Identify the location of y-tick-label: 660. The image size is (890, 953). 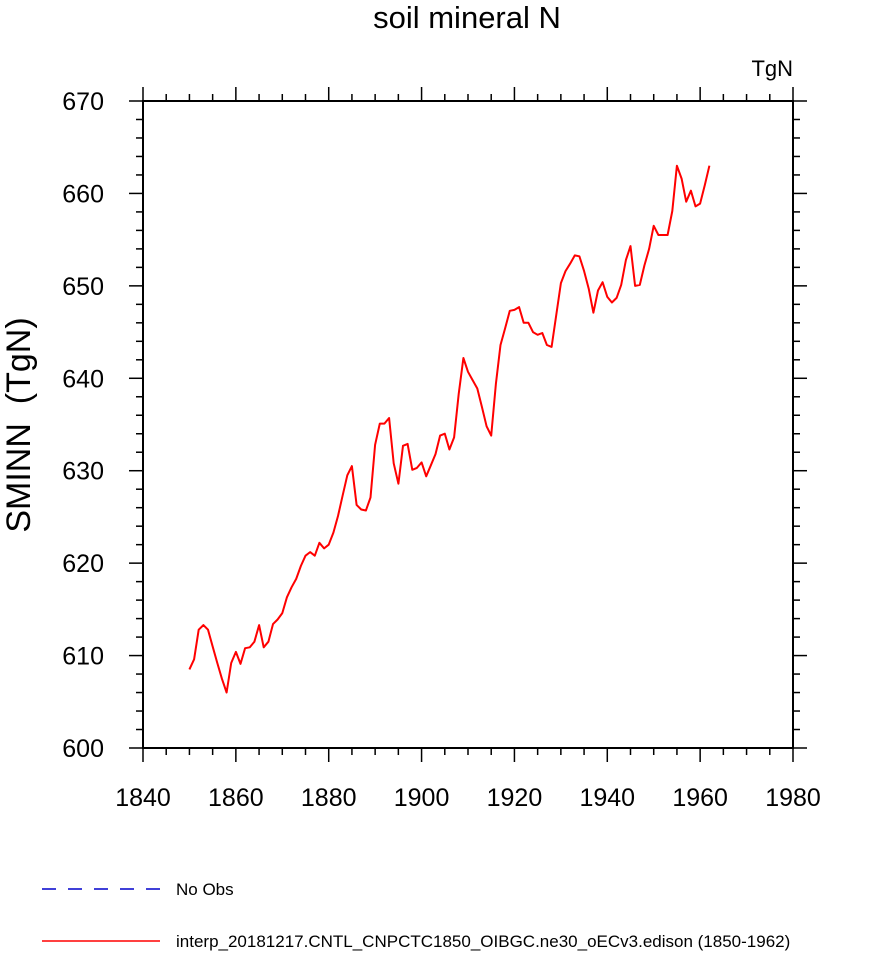
(83, 194).